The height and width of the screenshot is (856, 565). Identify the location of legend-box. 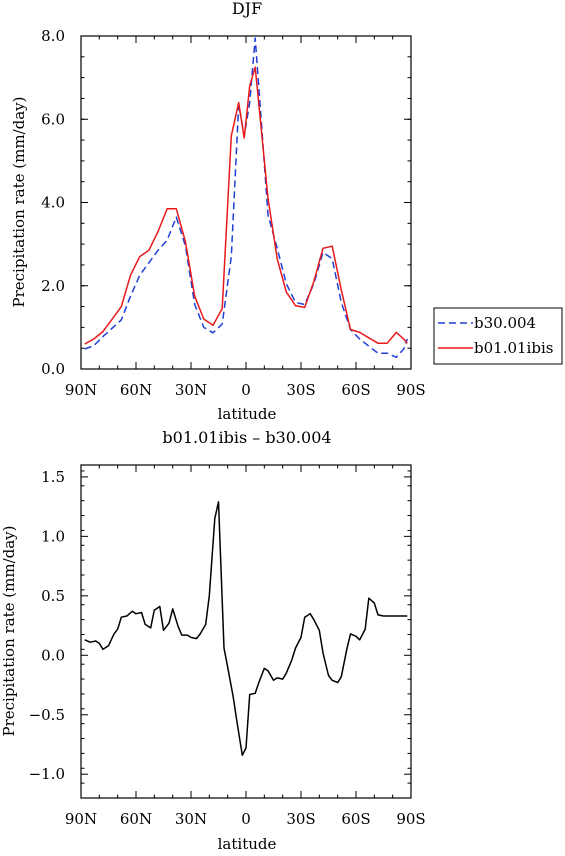
(498, 336).